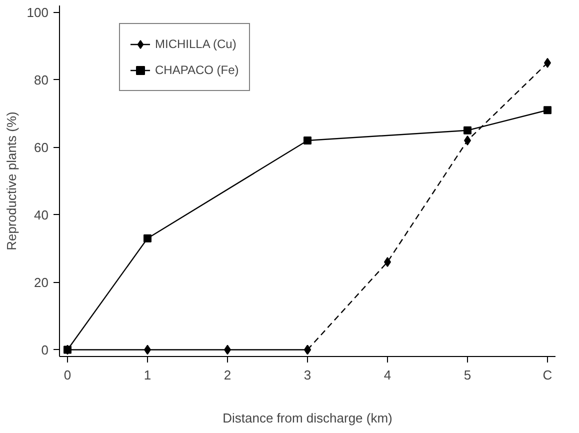  Describe the element at coordinates (11, 181) in the screenshot. I see `y-axis-title: Reproductive plants (%)` at that location.